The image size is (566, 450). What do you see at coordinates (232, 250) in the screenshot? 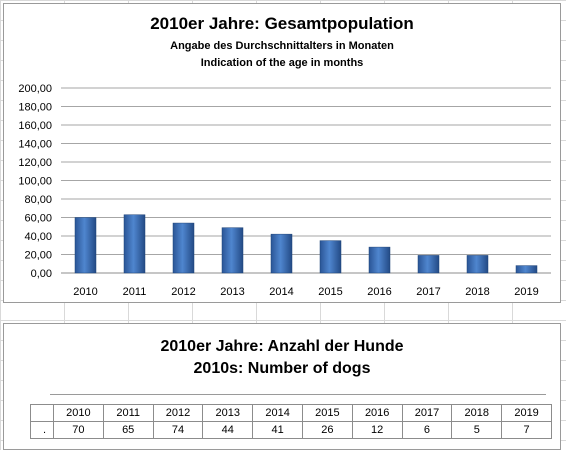
I see `bar-2013` at bounding box center [232, 250].